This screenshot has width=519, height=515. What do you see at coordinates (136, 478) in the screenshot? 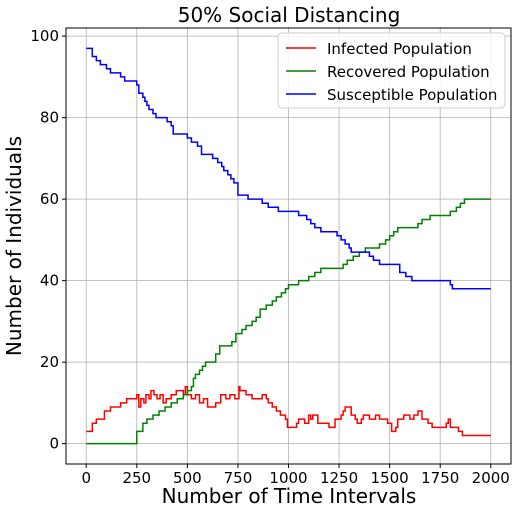
I see `x-tick-label: 250` at bounding box center [136, 478].